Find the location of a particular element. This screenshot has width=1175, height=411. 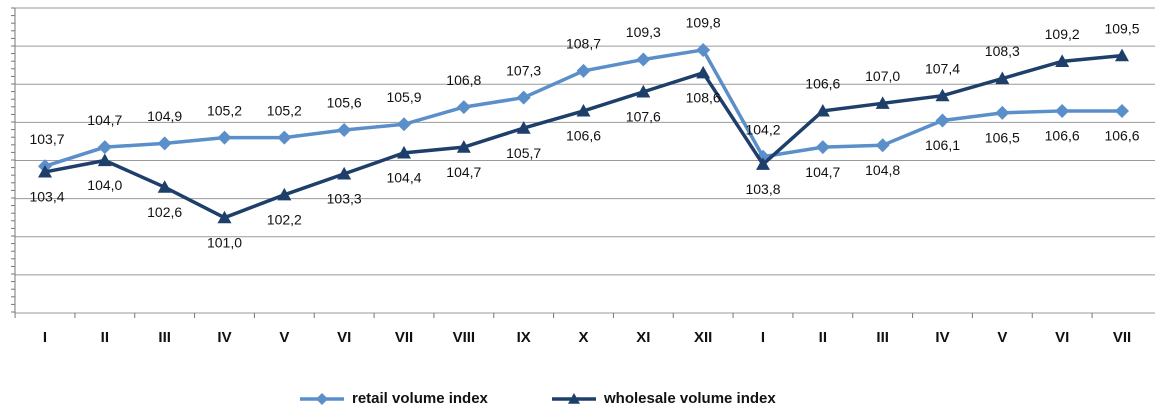

x-tick-label: XI is located at coordinates (643, 337).